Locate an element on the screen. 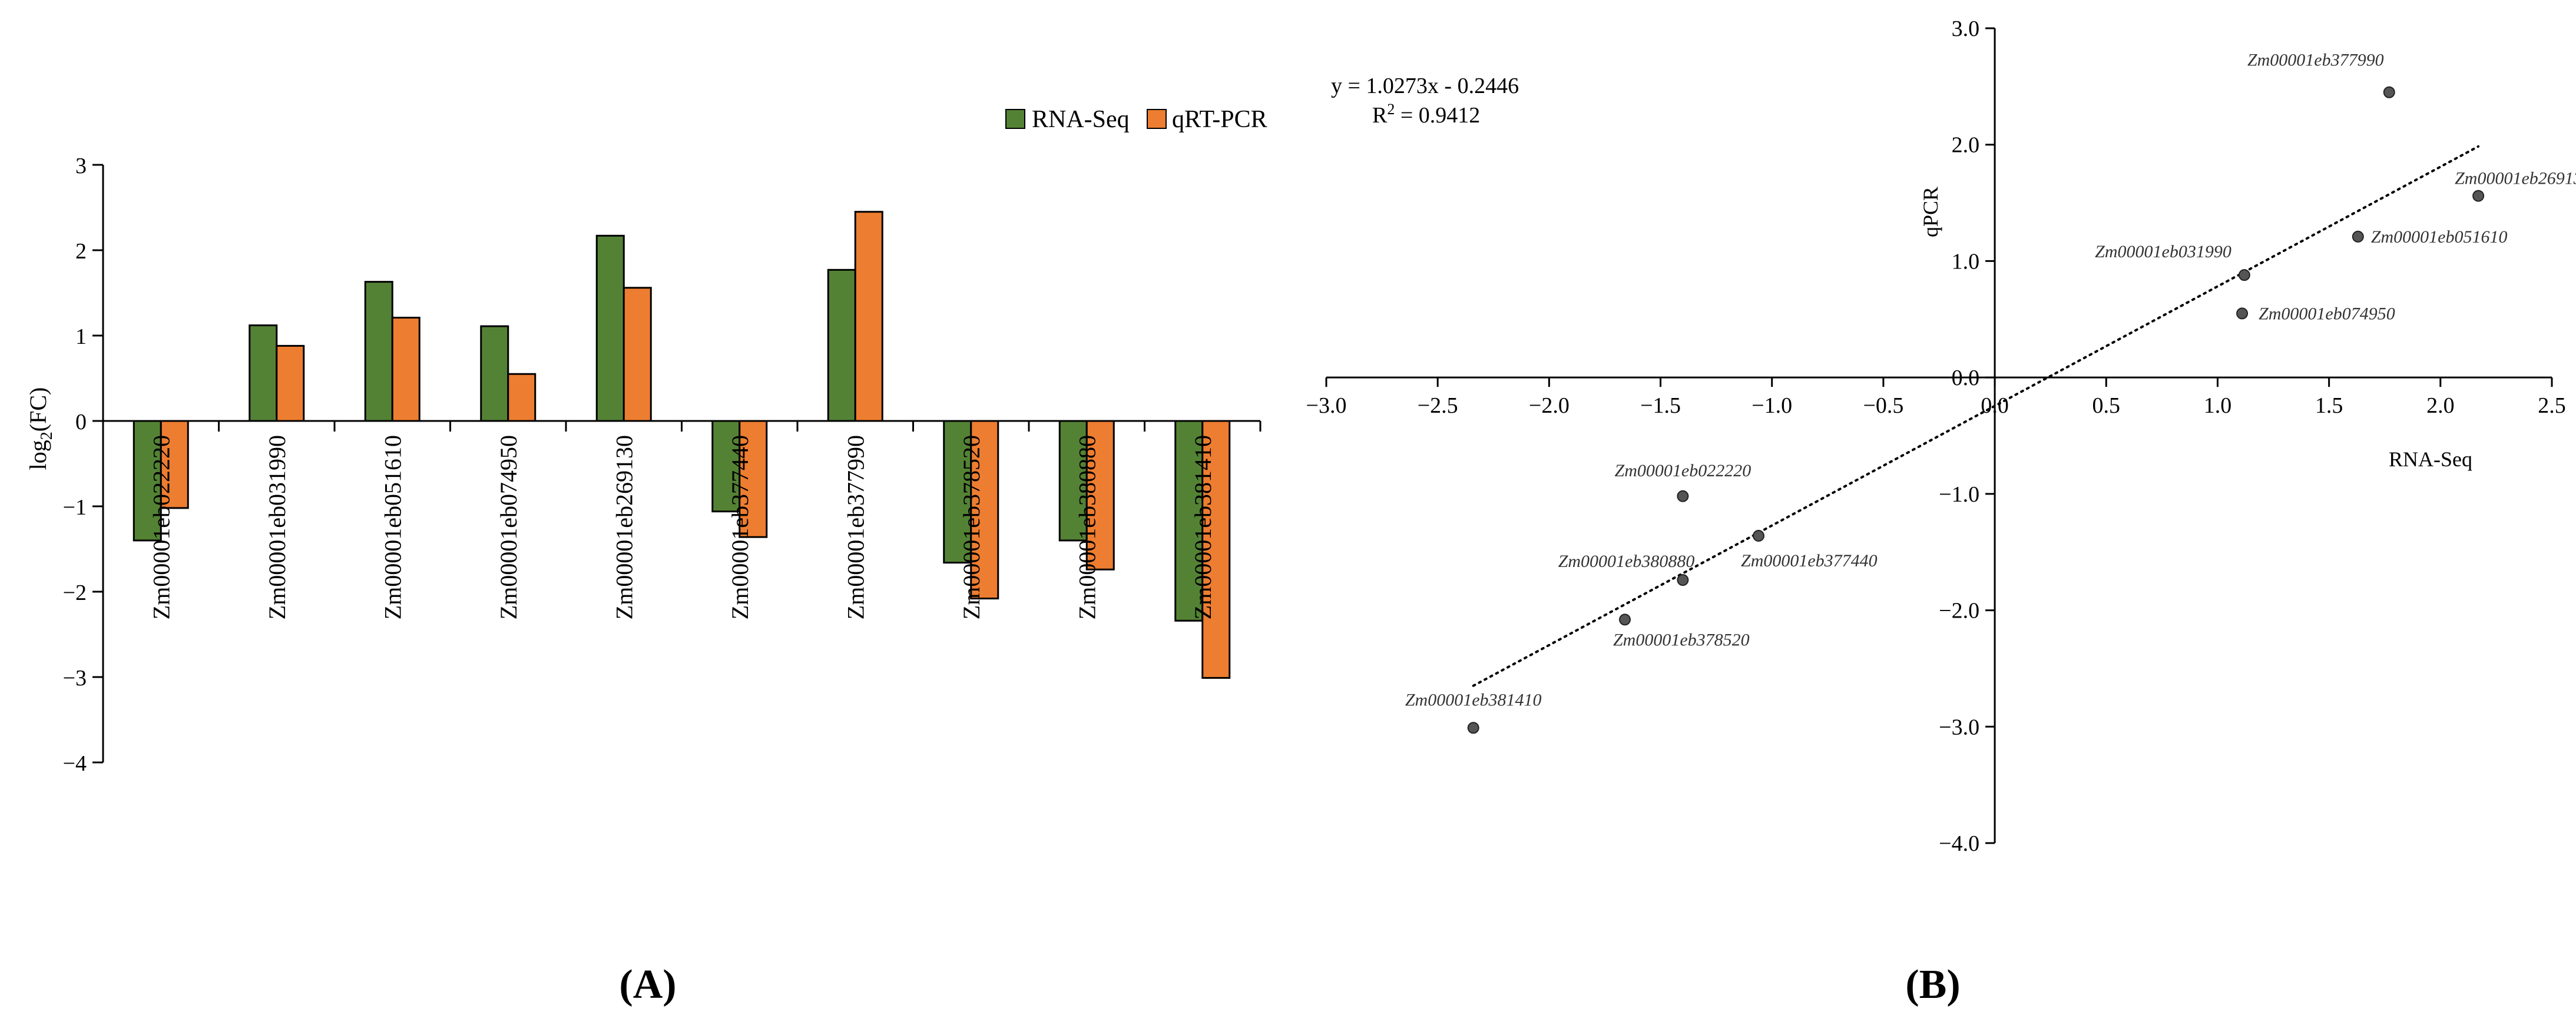  scatter-y-tick-label: 2.0 is located at coordinates (1966, 145).